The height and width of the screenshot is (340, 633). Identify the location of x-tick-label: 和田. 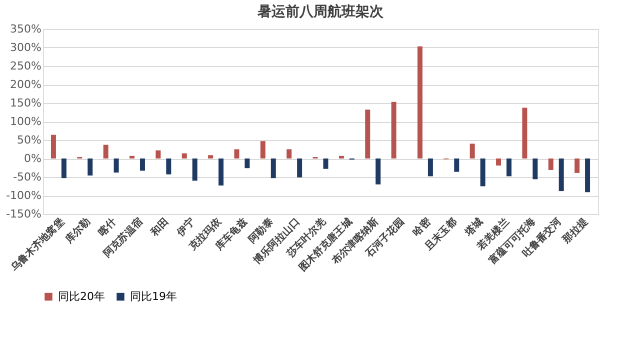
(160, 228).